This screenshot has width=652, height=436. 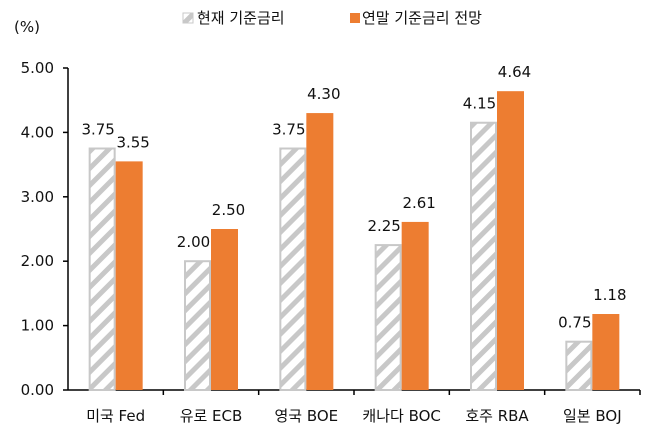 I want to click on legend: 현재 기준금리 연말 기준금리 전망, so click(x=332, y=18).